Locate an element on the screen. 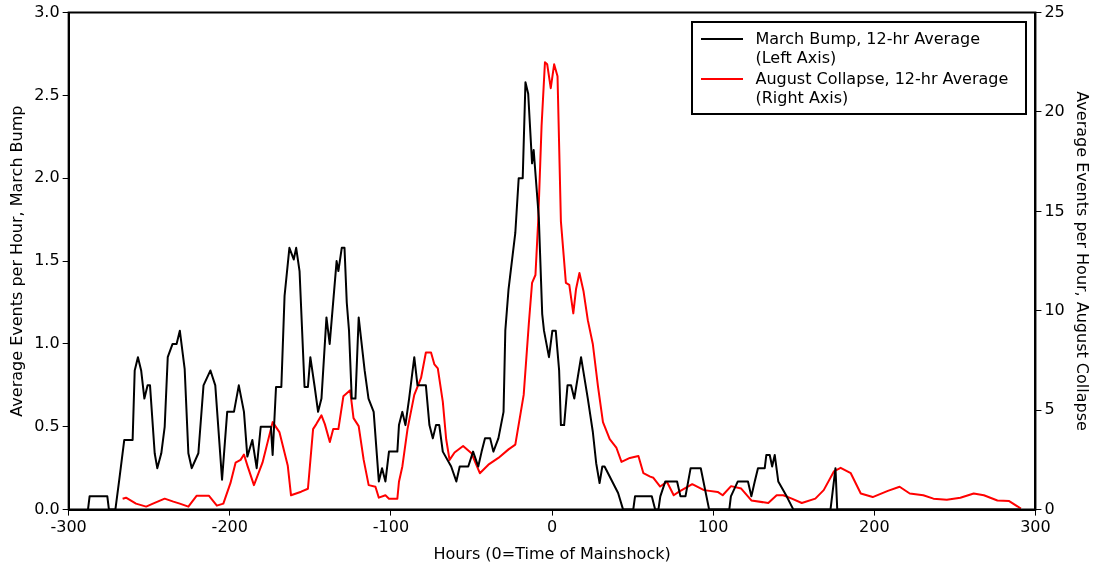 The height and width of the screenshot is (572, 1103). y2-tick-label: 20 is located at coordinates (1054, 111).